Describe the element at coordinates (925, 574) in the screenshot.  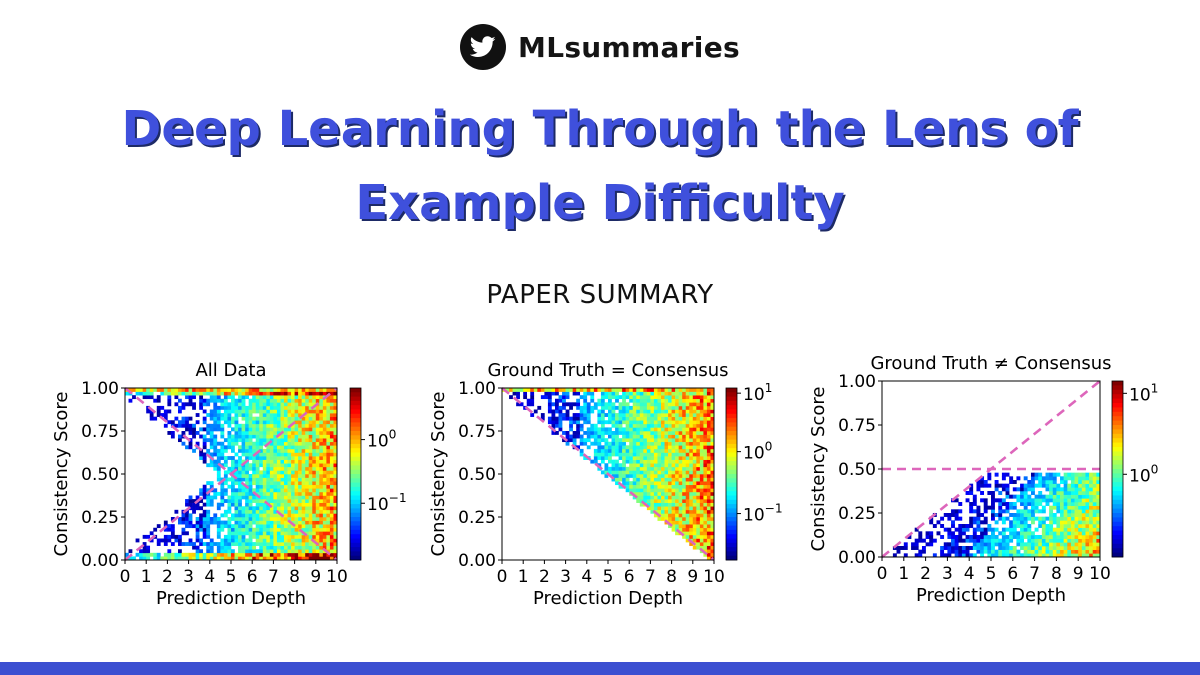
I see `x-tick-label: 2` at that location.